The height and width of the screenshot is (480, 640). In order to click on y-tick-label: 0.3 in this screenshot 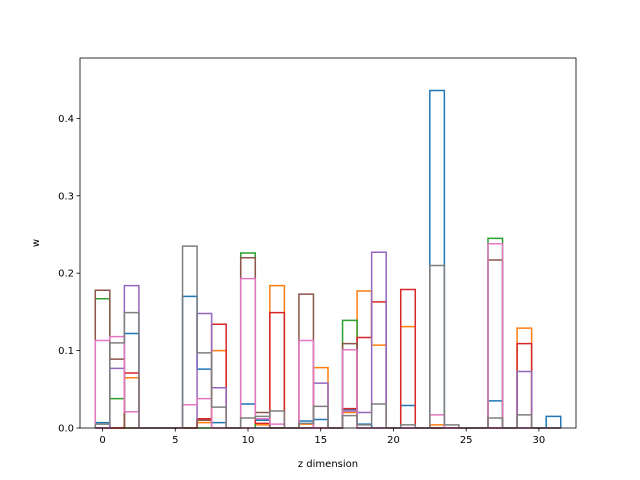, I will do `click(66, 196)`.